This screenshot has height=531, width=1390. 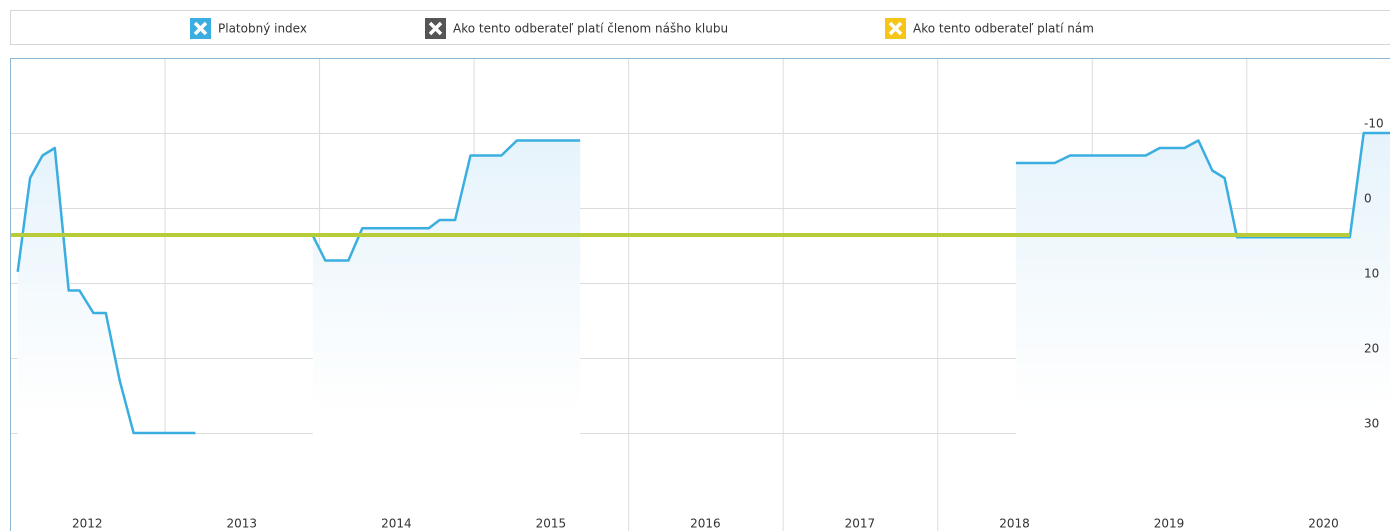 I want to click on y-tick-label: -10, so click(x=1374, y=124).